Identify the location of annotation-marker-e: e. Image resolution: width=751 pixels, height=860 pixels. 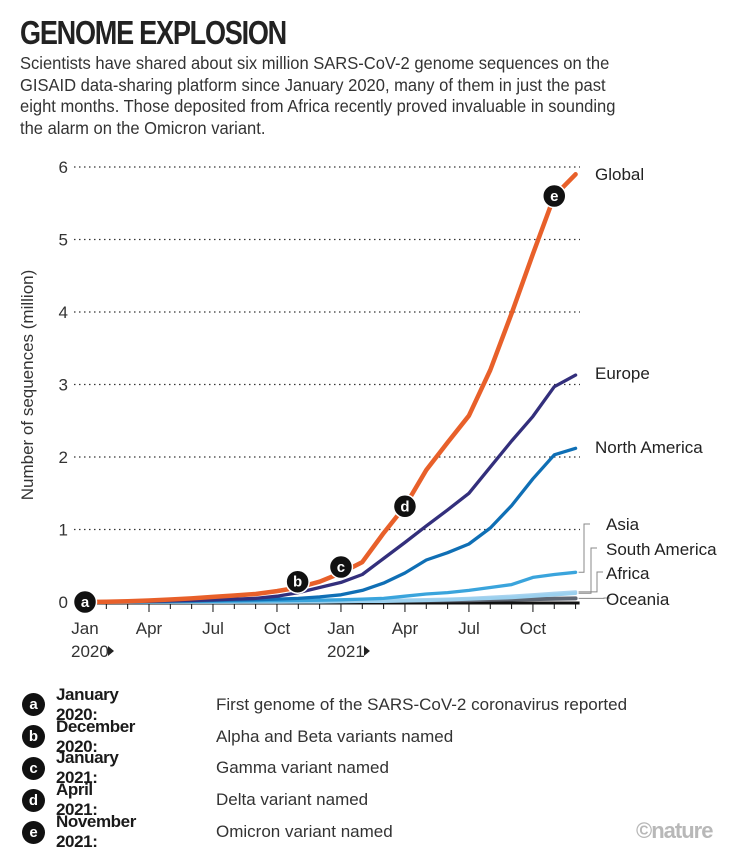
(554, 196).